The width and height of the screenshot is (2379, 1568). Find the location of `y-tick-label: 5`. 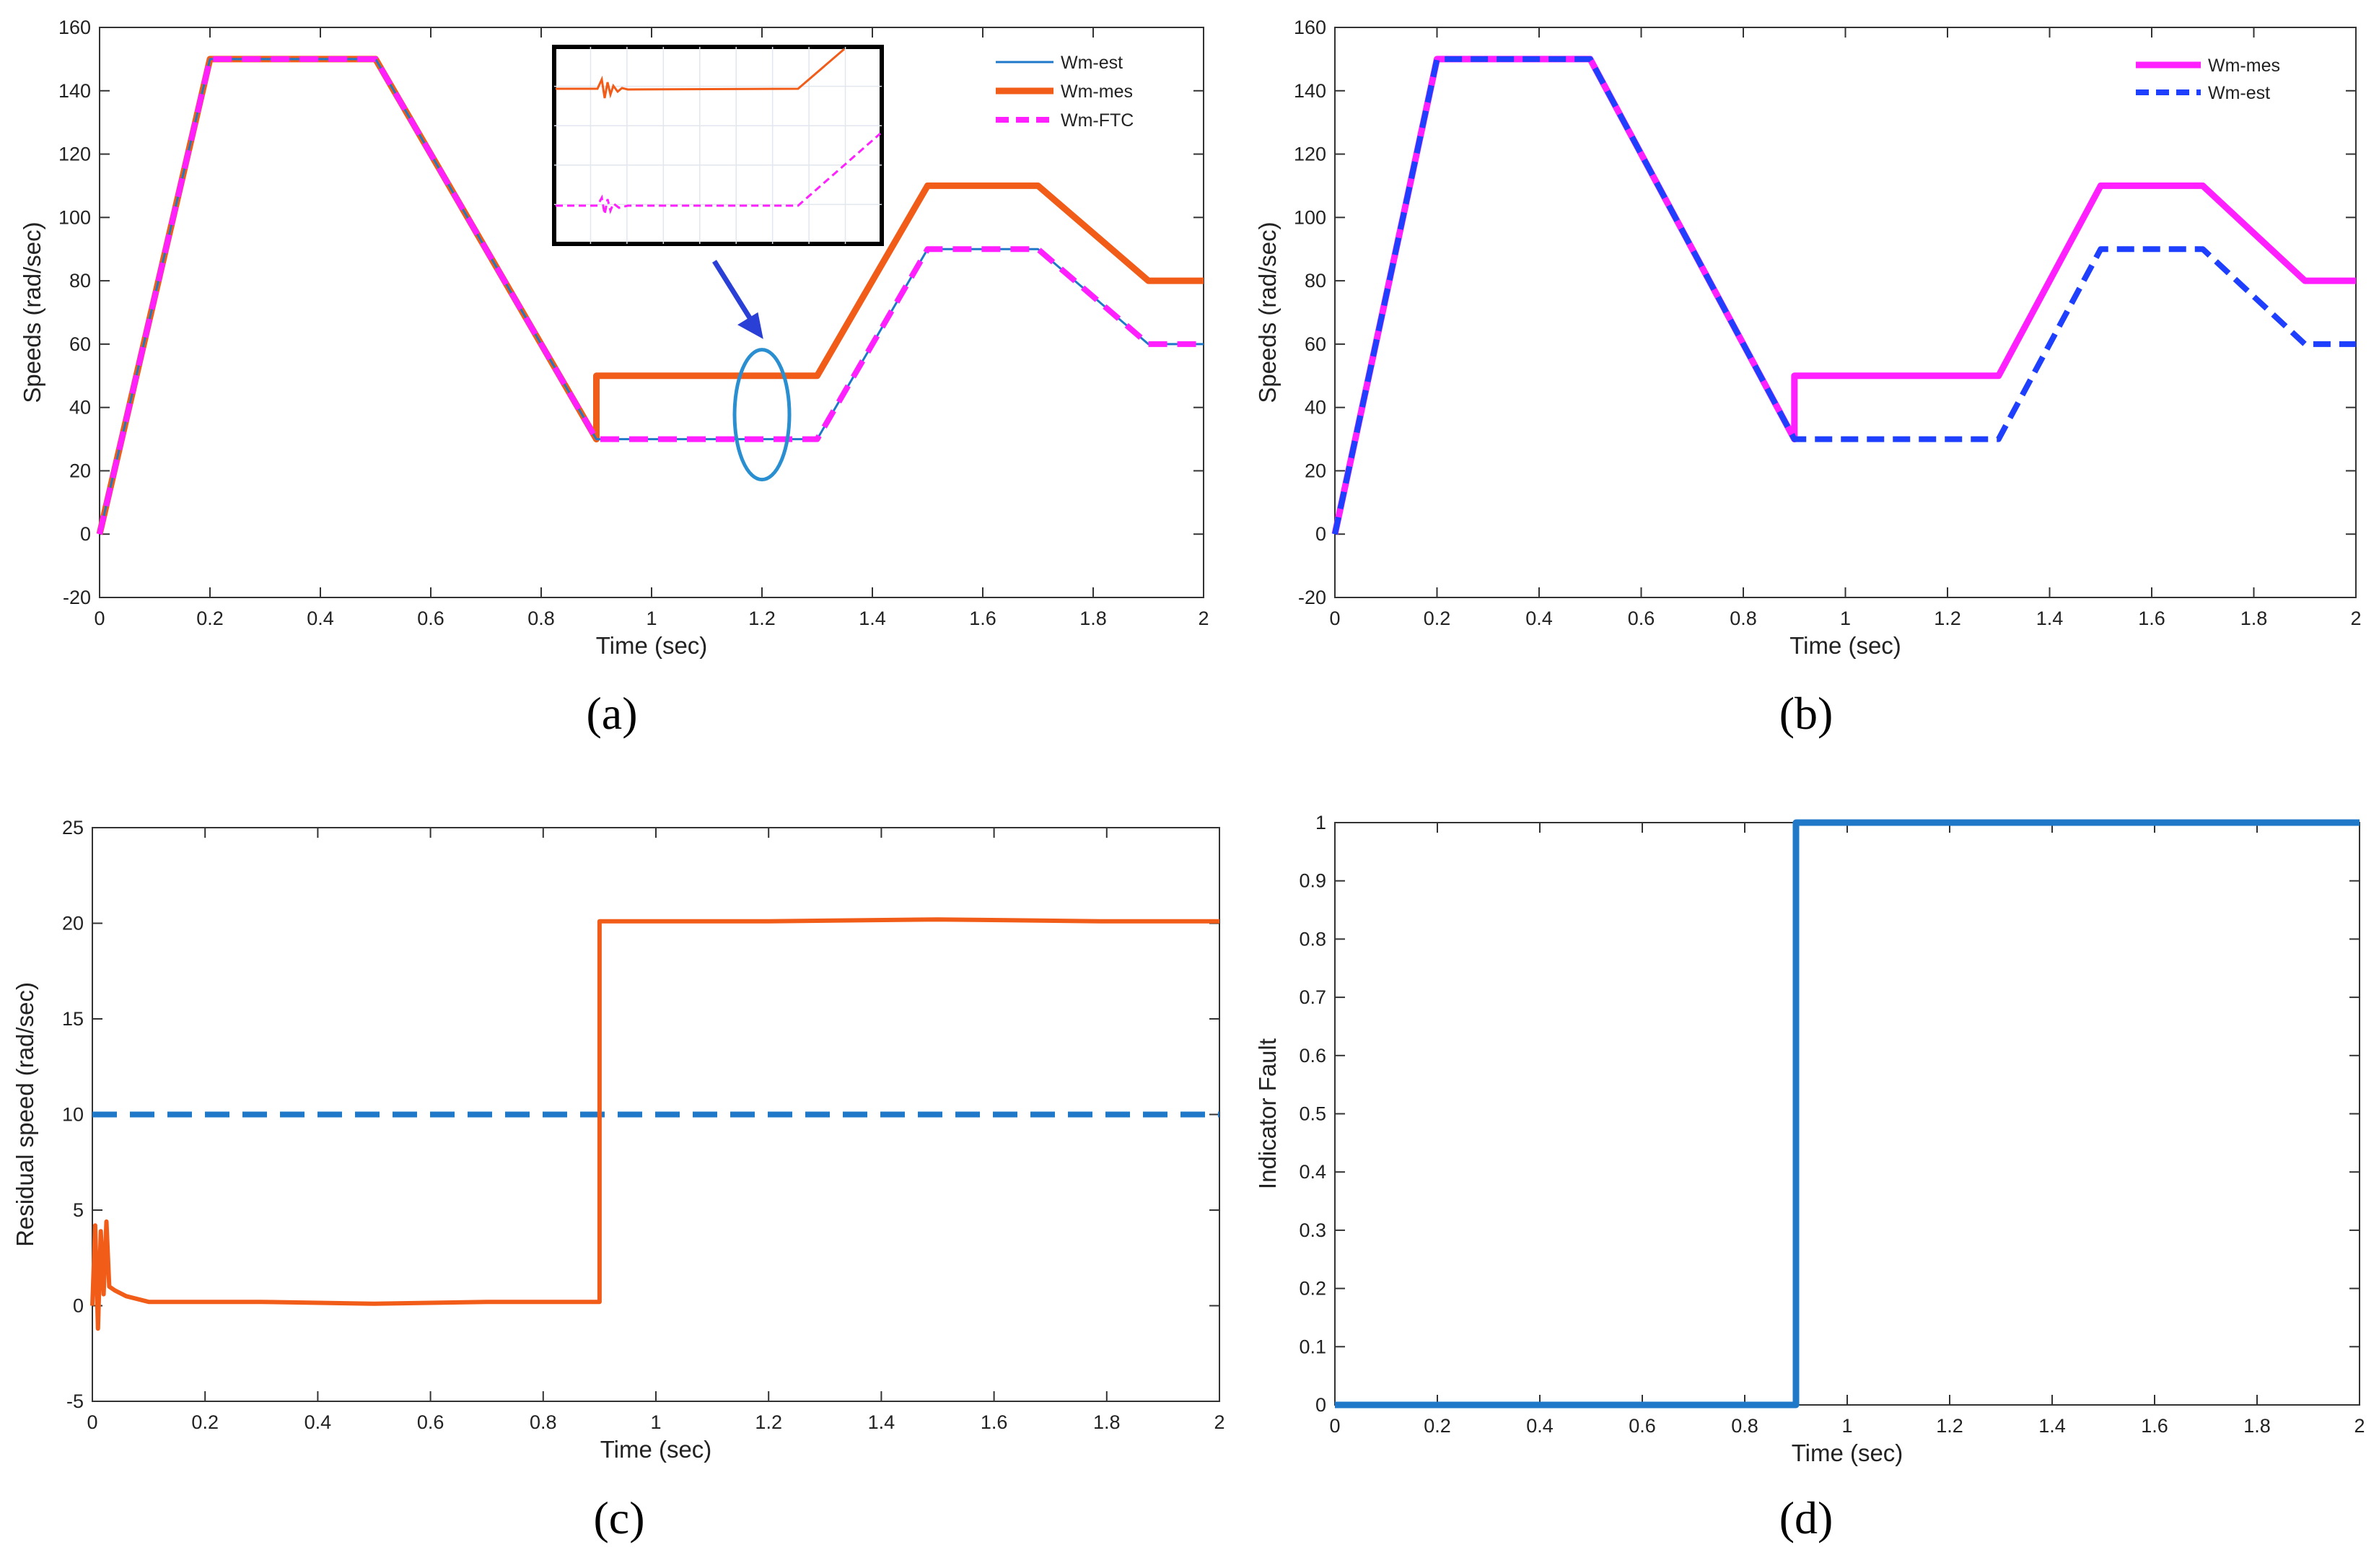

y-tick-label: 5 is located at coordinates (78, 1210).